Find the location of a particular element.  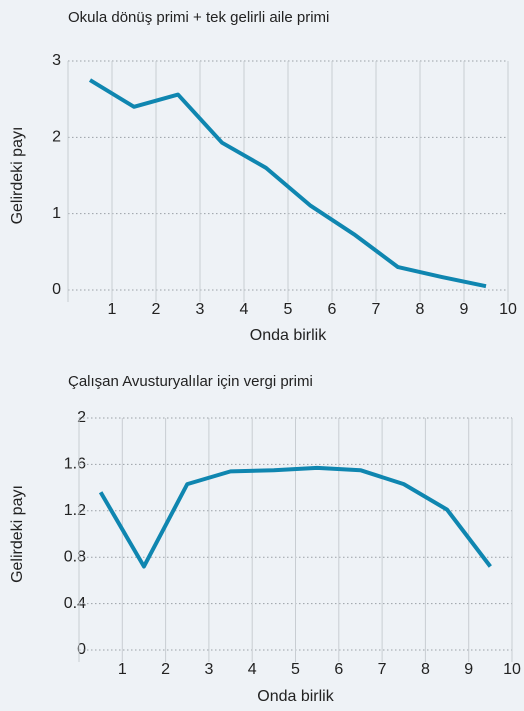

y-tick-label: 0.4 is located at coordinates (75, 603).